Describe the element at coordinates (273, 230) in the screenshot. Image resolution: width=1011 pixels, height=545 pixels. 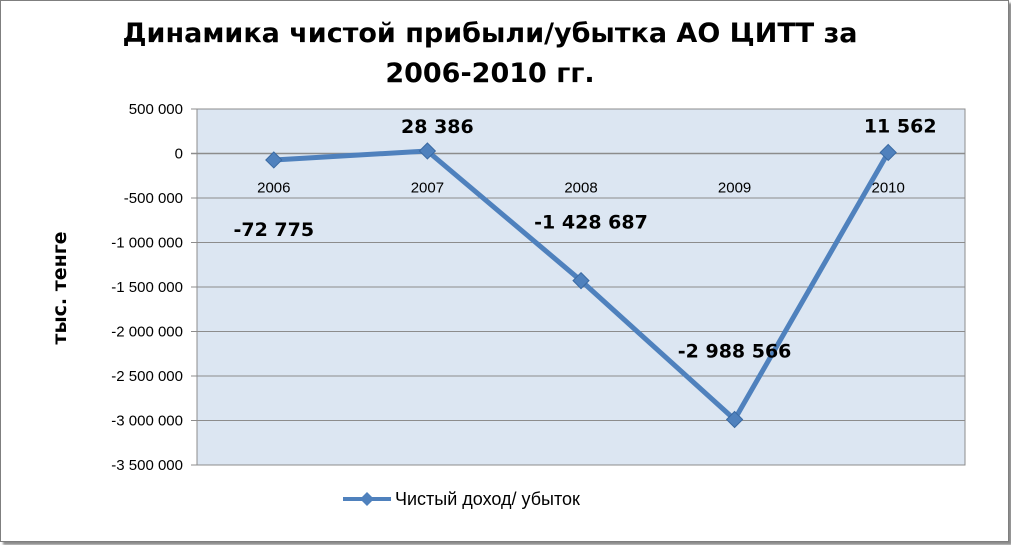
I see `data-label: -72 775` at that location.